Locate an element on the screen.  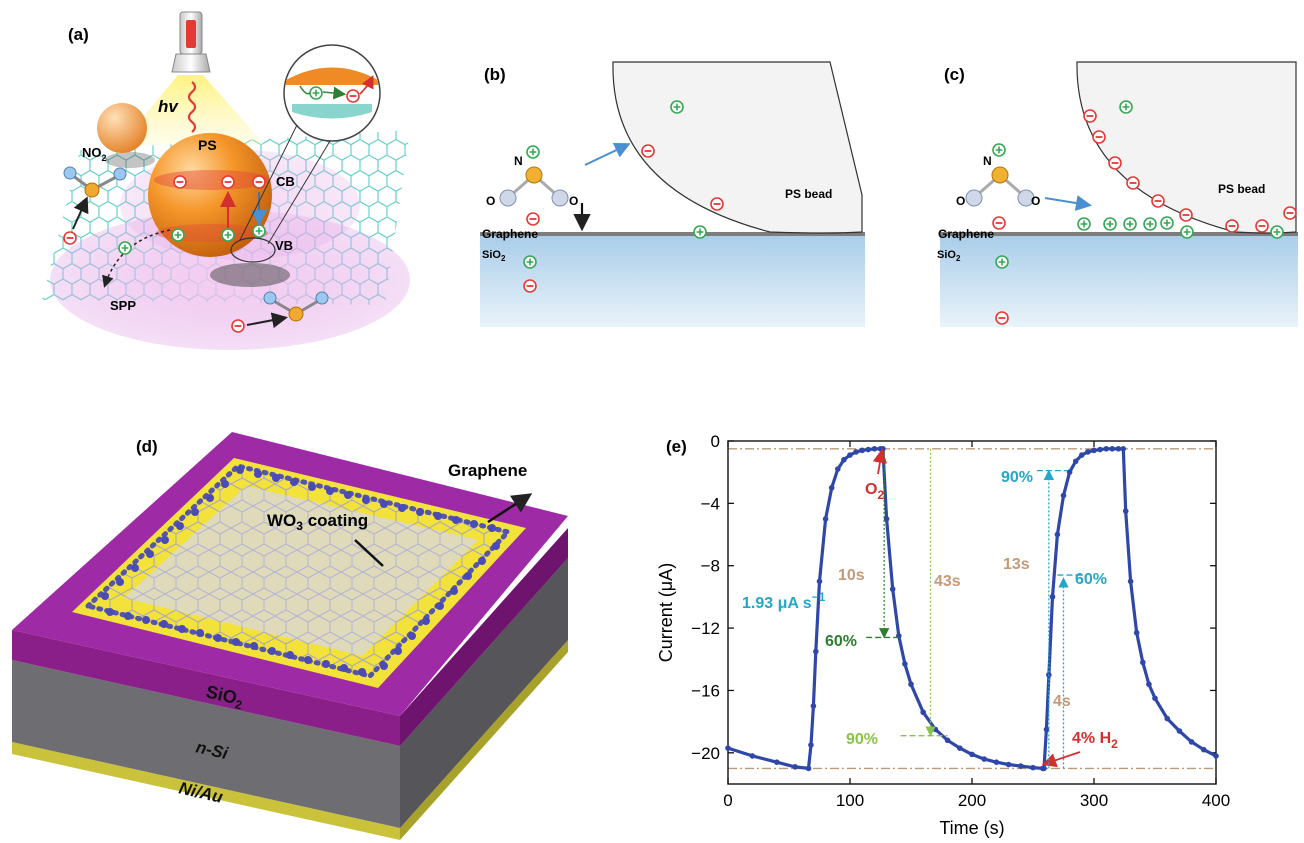
y-tick-label: −8 is located at coordinates (710, 566).